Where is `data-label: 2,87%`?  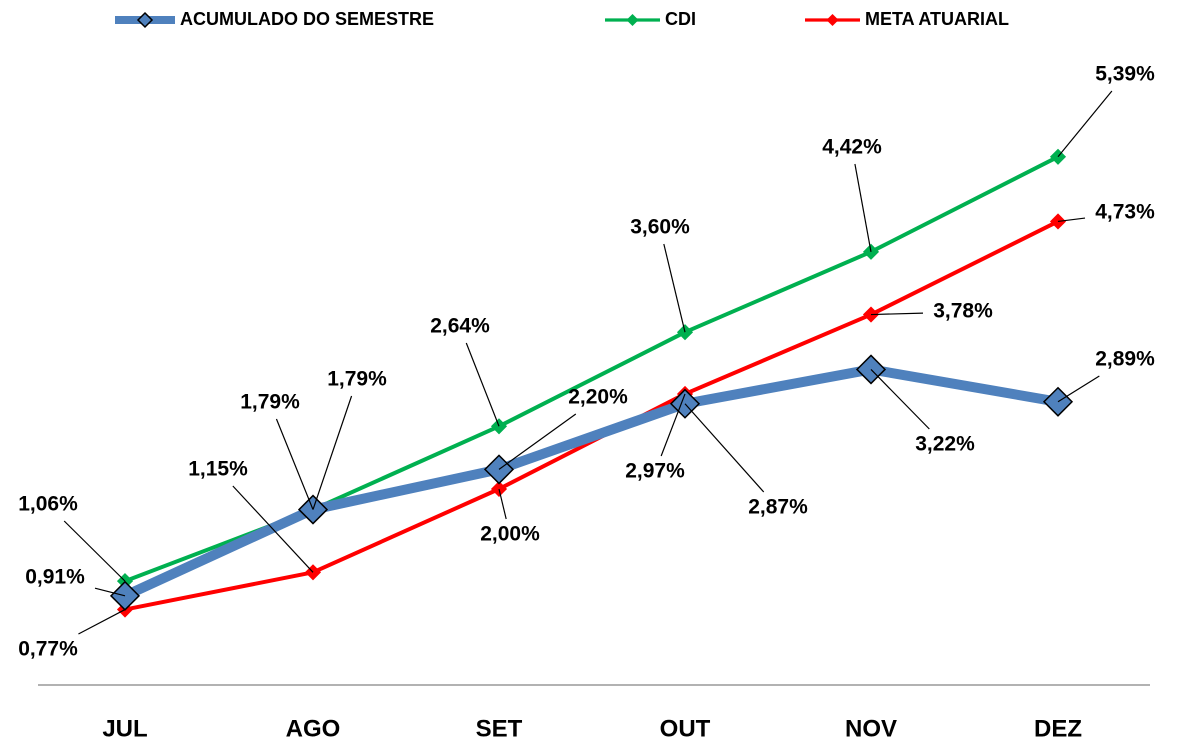
data-label: 2,87% is located at coordinates (778, 507).